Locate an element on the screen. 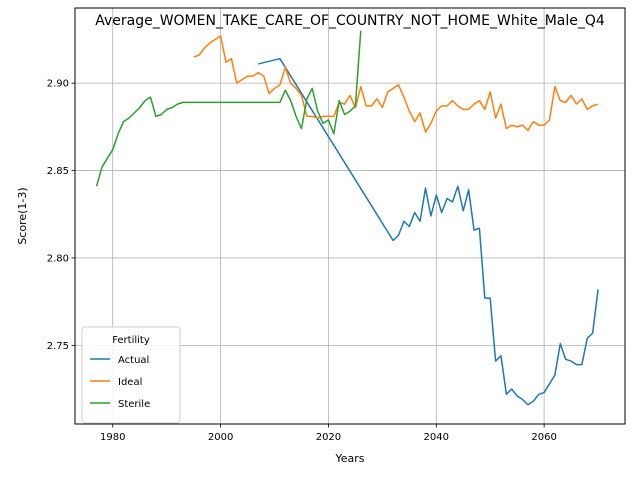 The image size is (640, 480). y-tick-label: 2.75 is located at coordinates (58, 346).